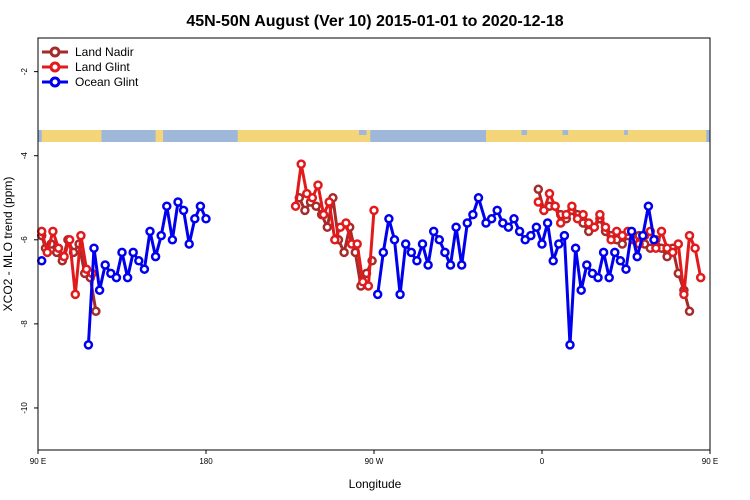 Image resolution: width=750 pixels, height=500 pixels. What do you see at coordinates (102, 67) in the screenshot?
I see `legend-label-land-glint: Land Glint` at bounding box center [102, 67].